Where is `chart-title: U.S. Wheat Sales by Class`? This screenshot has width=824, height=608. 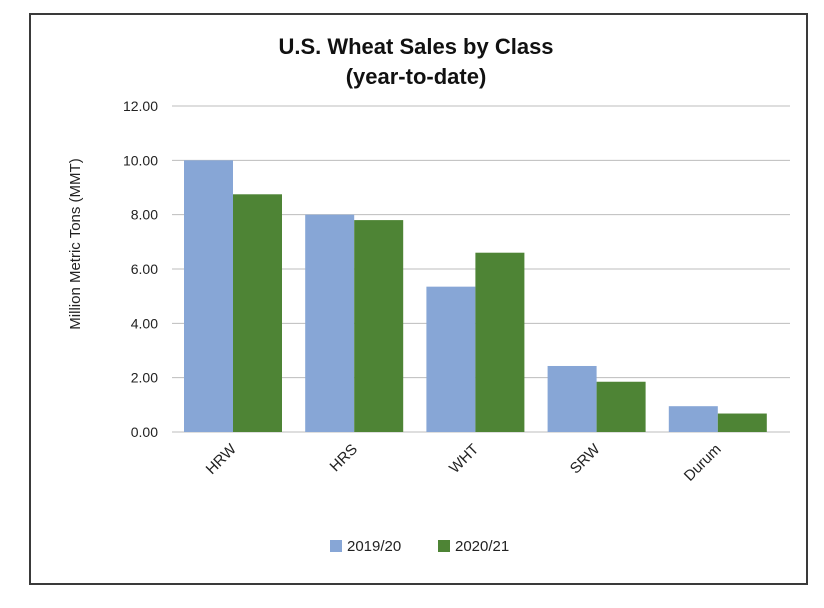
chart-title: U.S. Wheat Sales by Class is located at coordinates (415, 46).